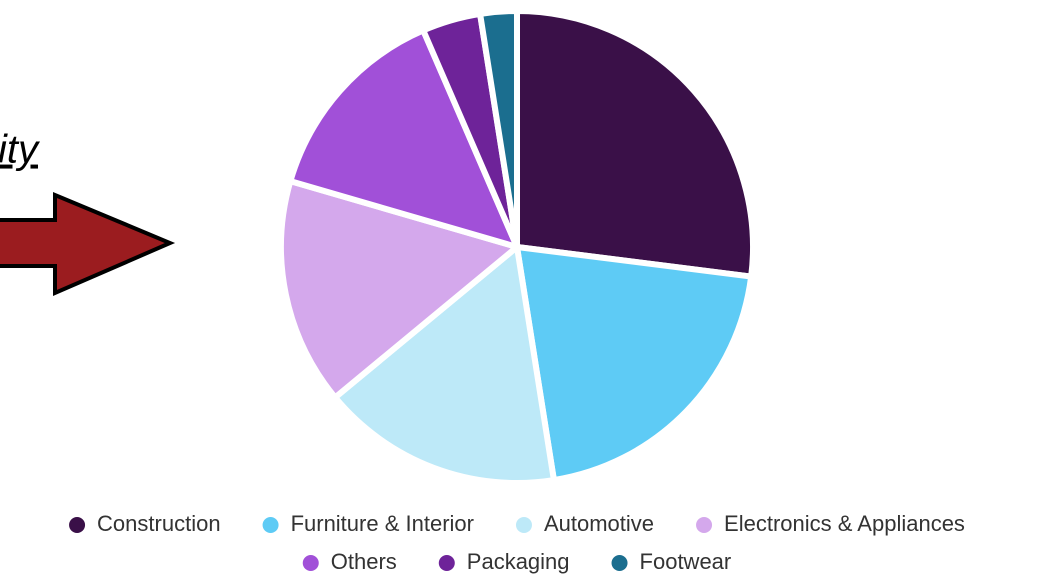 The height and width of the screenshot is (579, 1041). Describe the element at coordinates (364, 561) in the screenshot. I see `legend-label: Others` at that location.